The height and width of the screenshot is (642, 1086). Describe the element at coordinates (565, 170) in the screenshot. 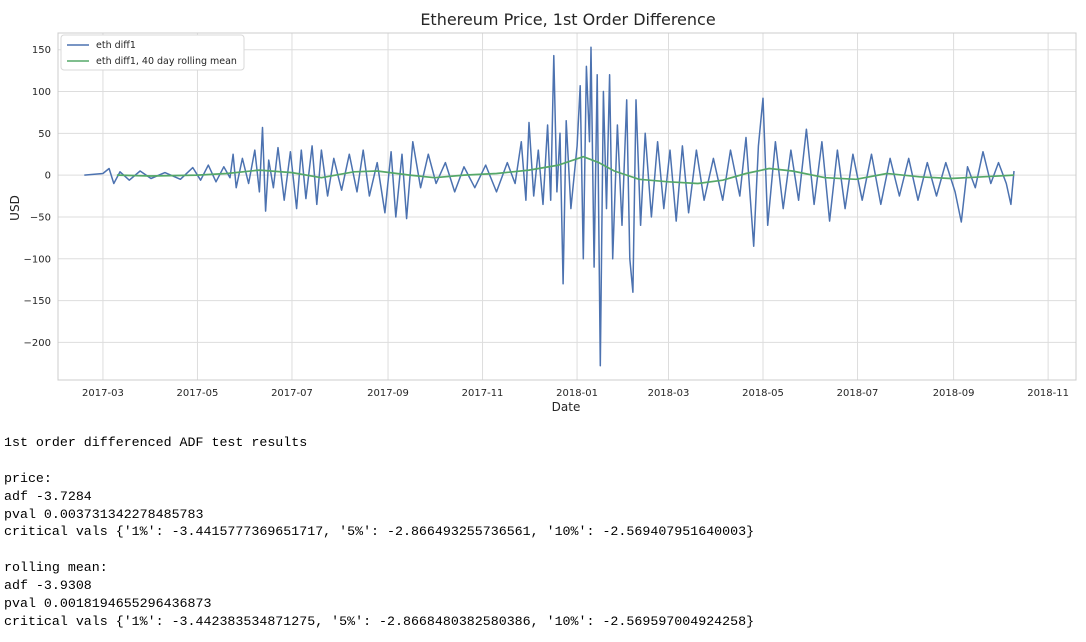

I see `series-line-rolling-mean` at that location.